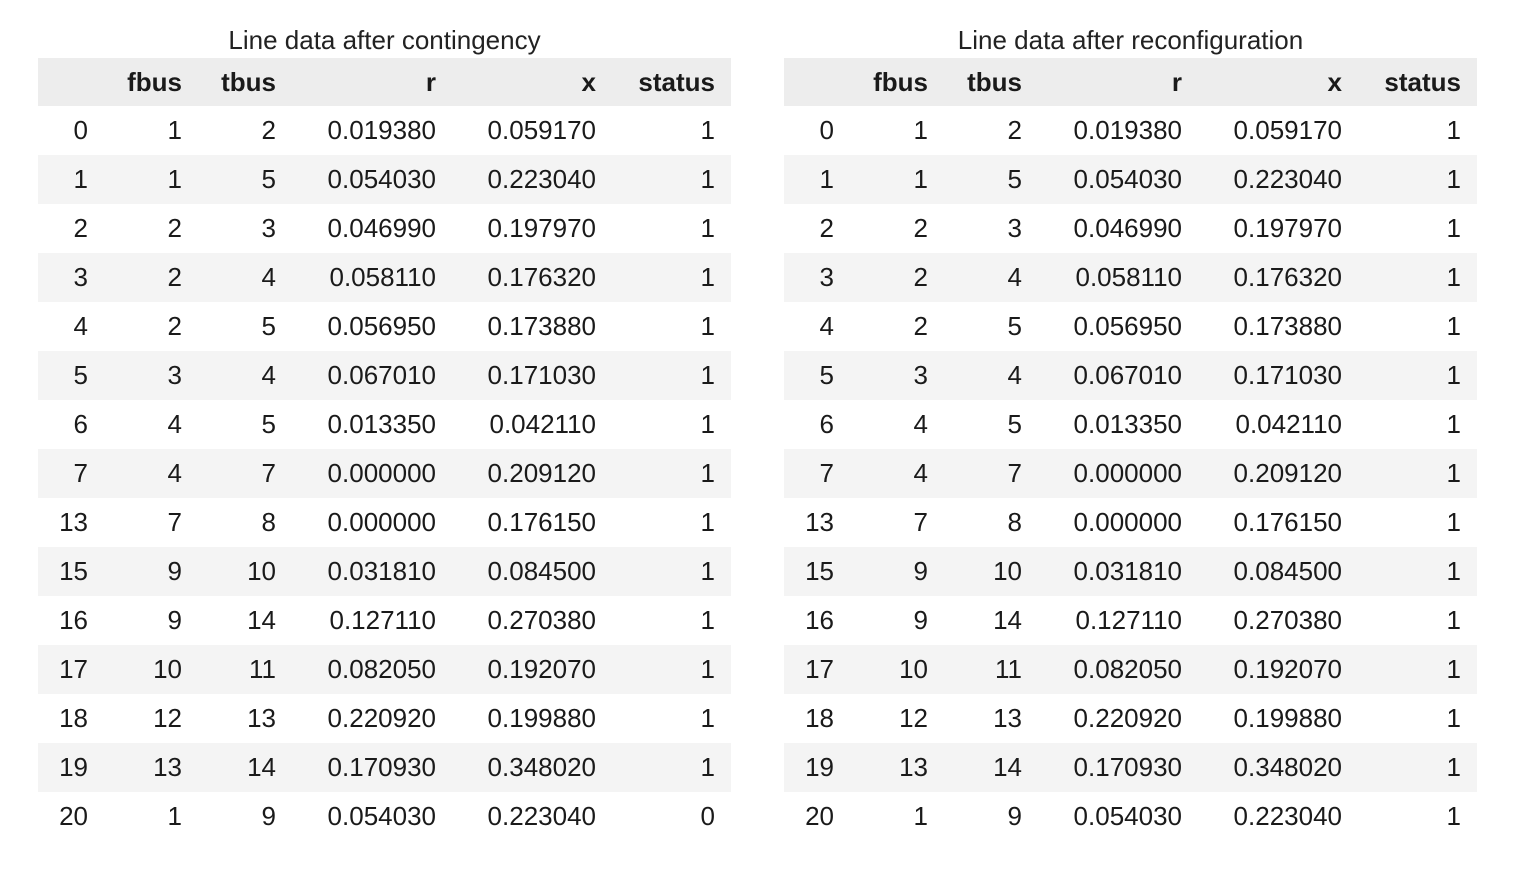 The width and height of the screenshot is (1531, 878). What do you see at coordinates (73, 816) in the screenshot?
I see `index-cell: 20` at bounding box center [73, 816].